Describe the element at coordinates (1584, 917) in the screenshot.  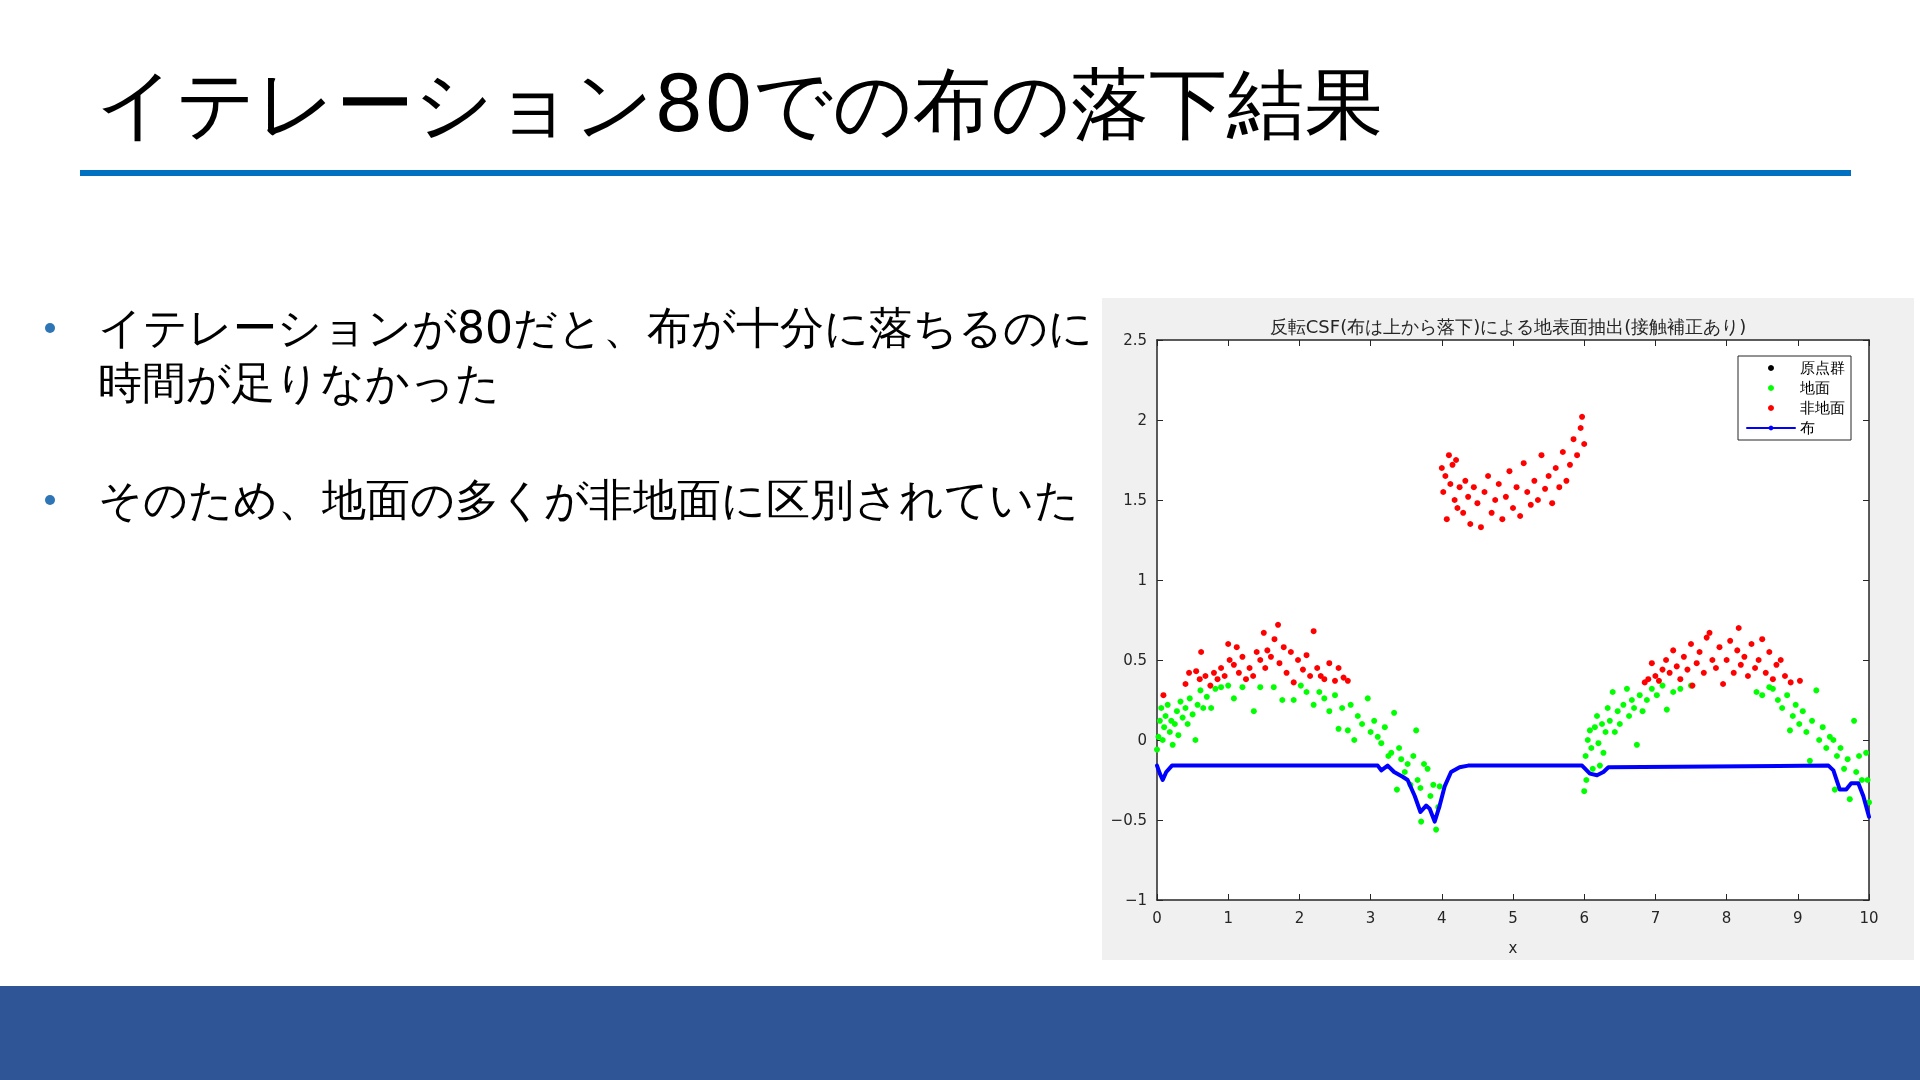
I see `x-tick-label: 6` at that location.